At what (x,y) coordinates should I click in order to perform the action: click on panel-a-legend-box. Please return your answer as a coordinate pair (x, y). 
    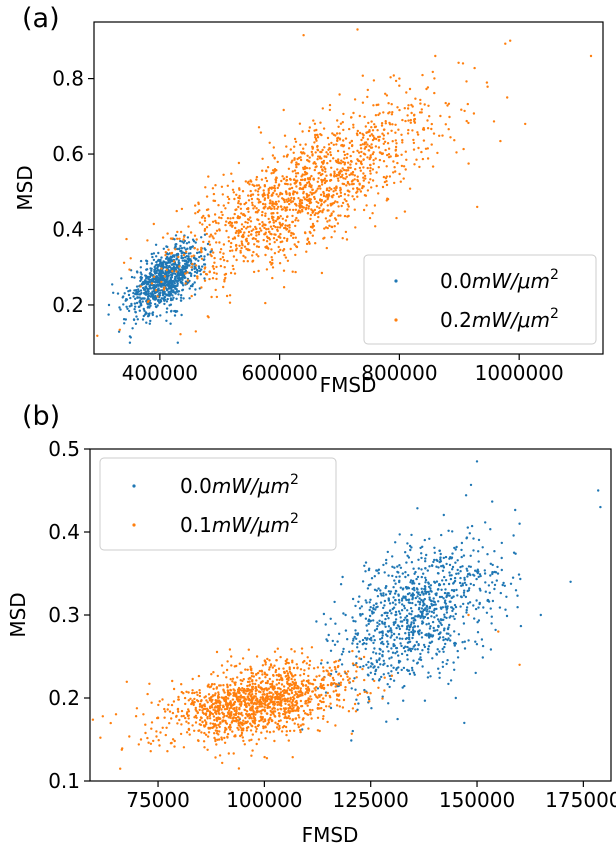
    Looking at the image, I should click on (480, 299).